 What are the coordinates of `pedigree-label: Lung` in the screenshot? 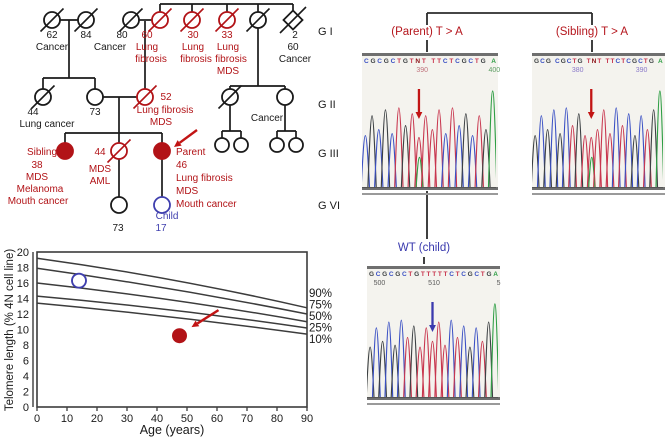 It's located at (147, 47).